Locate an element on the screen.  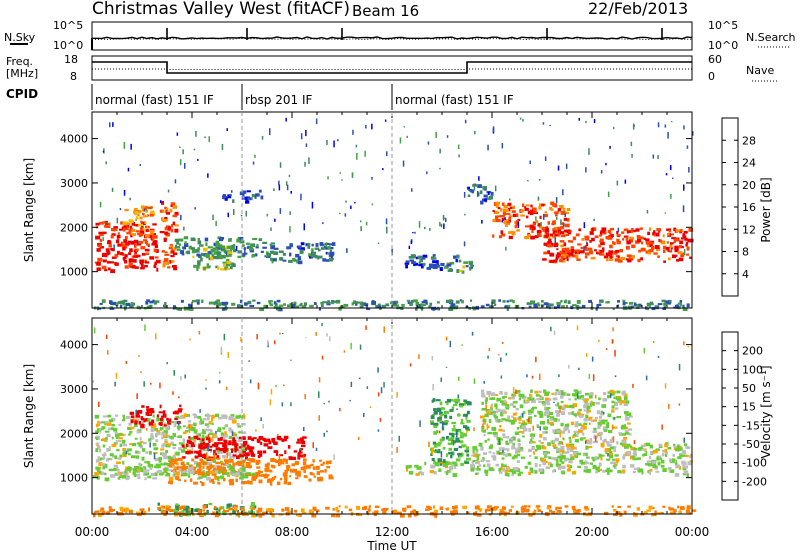
colorbar-tick-label: 50 is located at coordinates (749, 388).